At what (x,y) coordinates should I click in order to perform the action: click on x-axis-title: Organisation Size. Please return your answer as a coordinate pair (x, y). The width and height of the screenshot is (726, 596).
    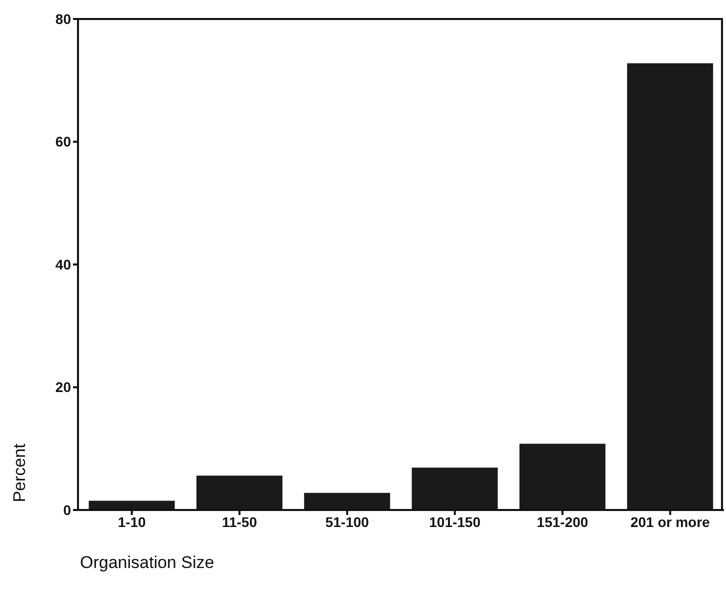
    Looking at the image, I should click on (147, 563).